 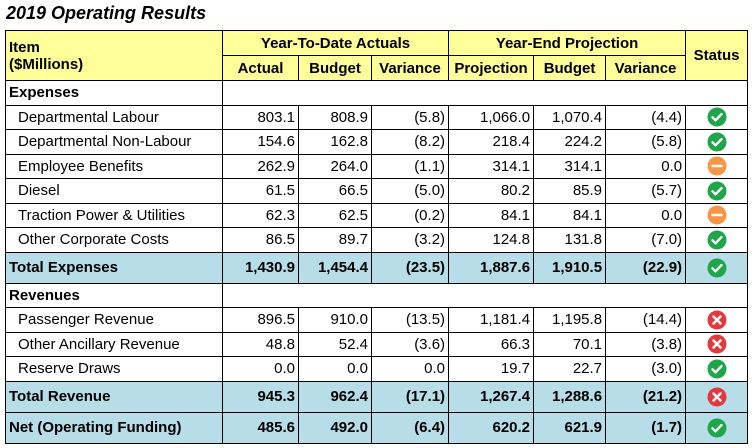 I want to click on row-label: Departmental Non-Labour, so click(x=114, y=142).